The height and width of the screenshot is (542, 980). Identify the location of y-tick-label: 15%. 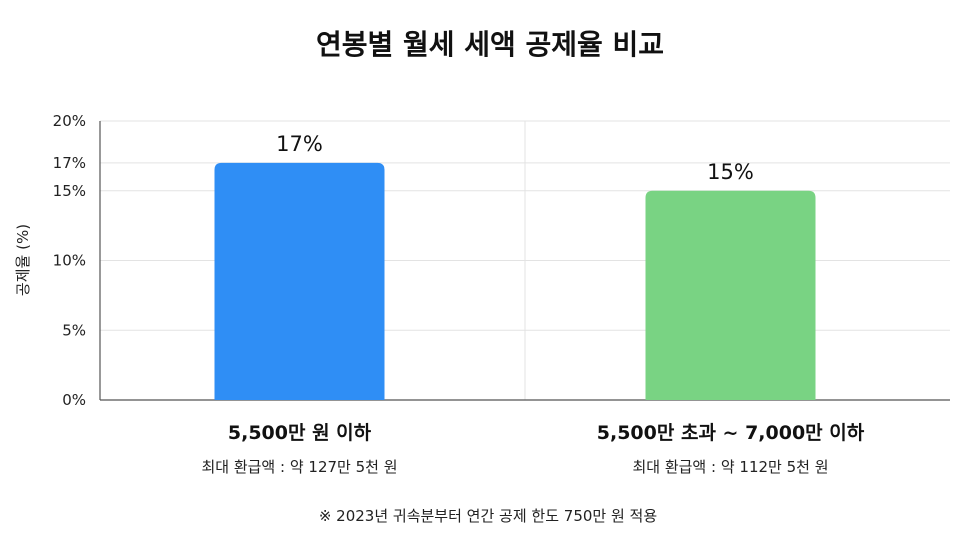
(69, 191).